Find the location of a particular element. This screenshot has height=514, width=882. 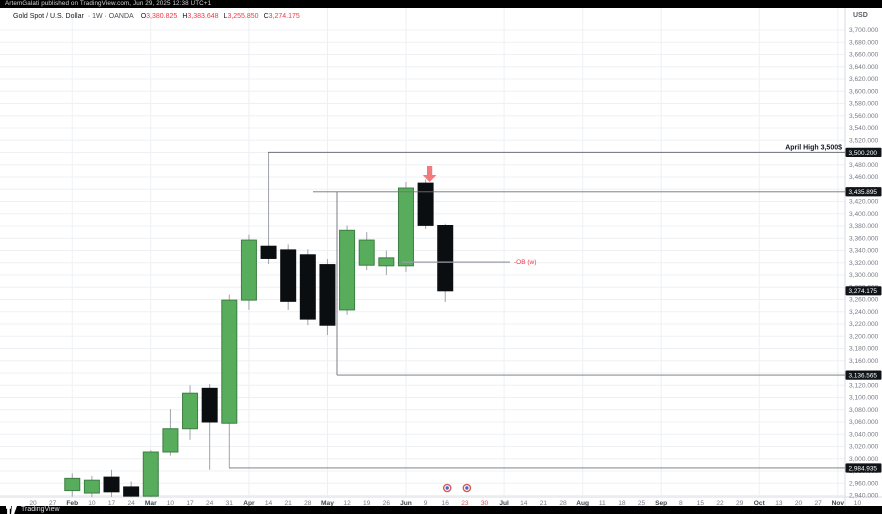

date-tick: 19 is located at coordinates (367, 503).